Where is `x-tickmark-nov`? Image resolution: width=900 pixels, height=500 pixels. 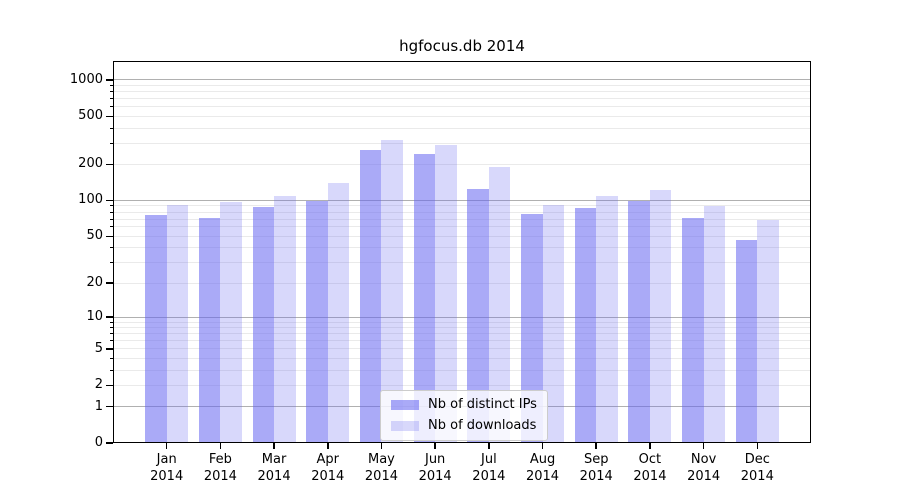 x-tickmark-nov is located at coordinates (703, 446).